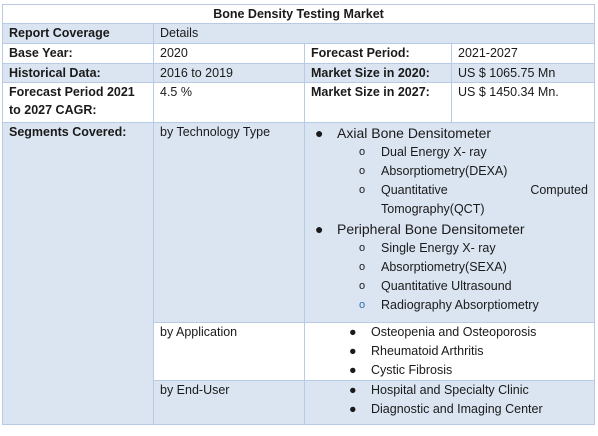 The width and height of the screenshot is (598, 436). Describe the element at coordinates (449, 286) in the screenshot. I see `list-item: o Quantitative Ultrasound` at that location.